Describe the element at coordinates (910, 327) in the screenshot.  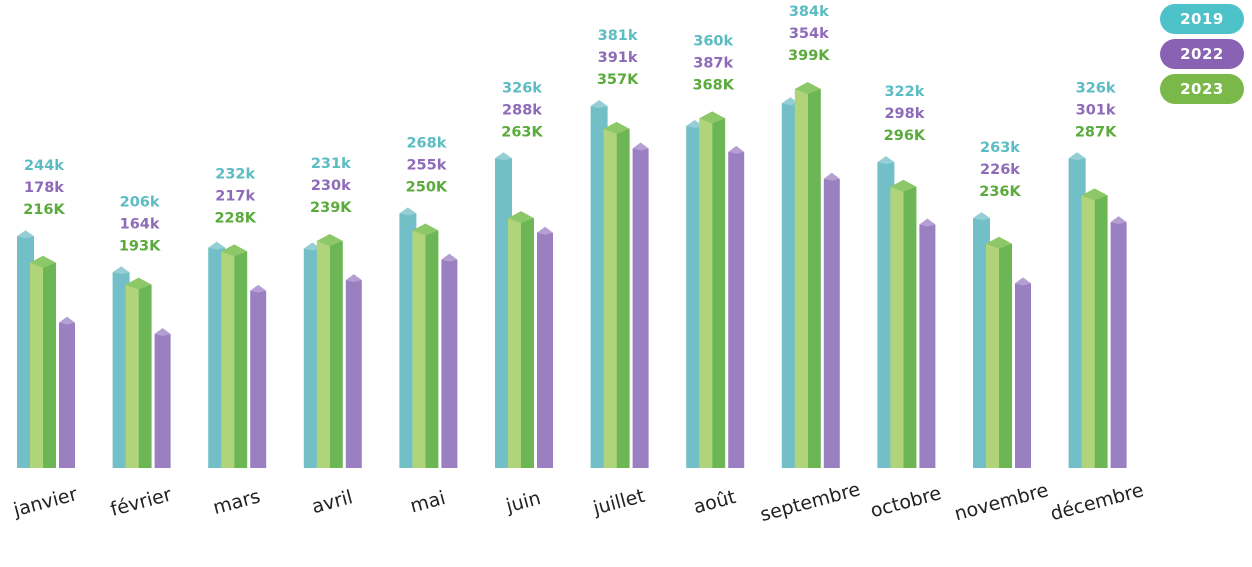
I see `bar-2023-9-front-right` at that location.